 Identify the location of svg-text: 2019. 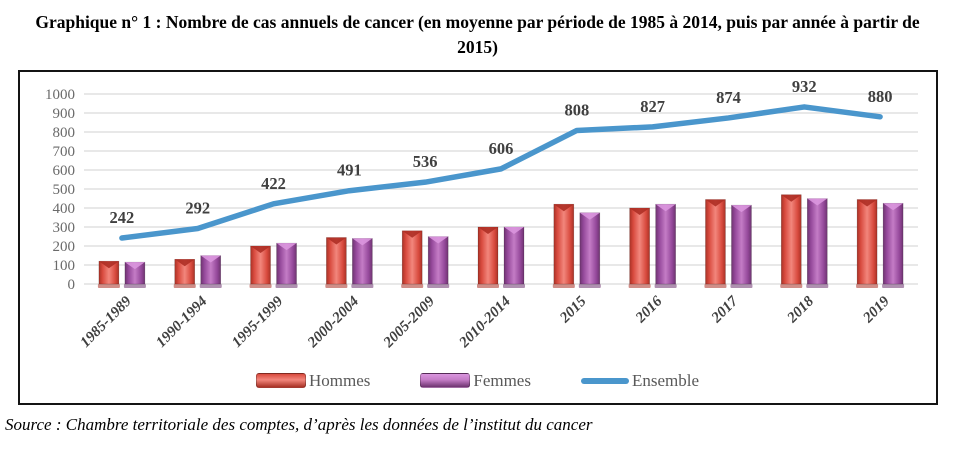
(876, 310).